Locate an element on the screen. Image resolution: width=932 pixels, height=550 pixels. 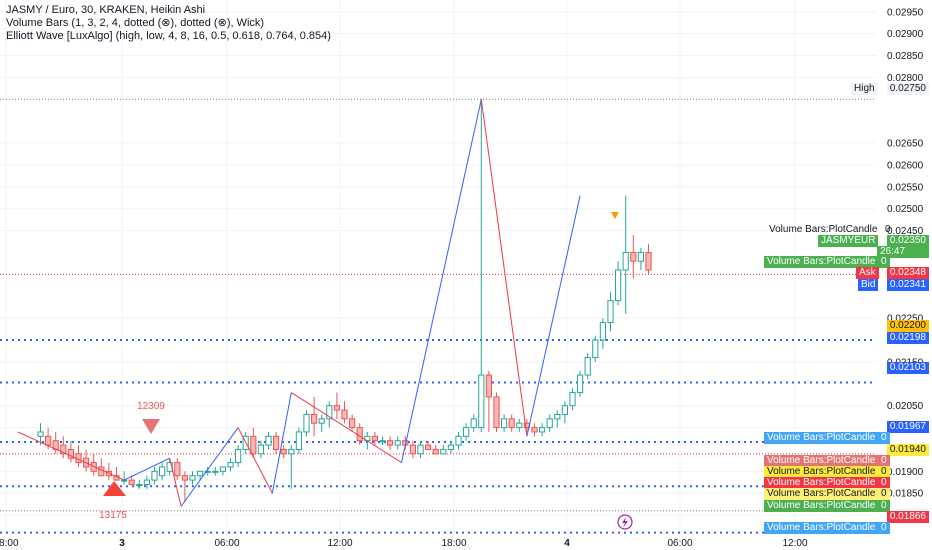
plot-candle-green-value: 0 is located at coordinates (884, 506).